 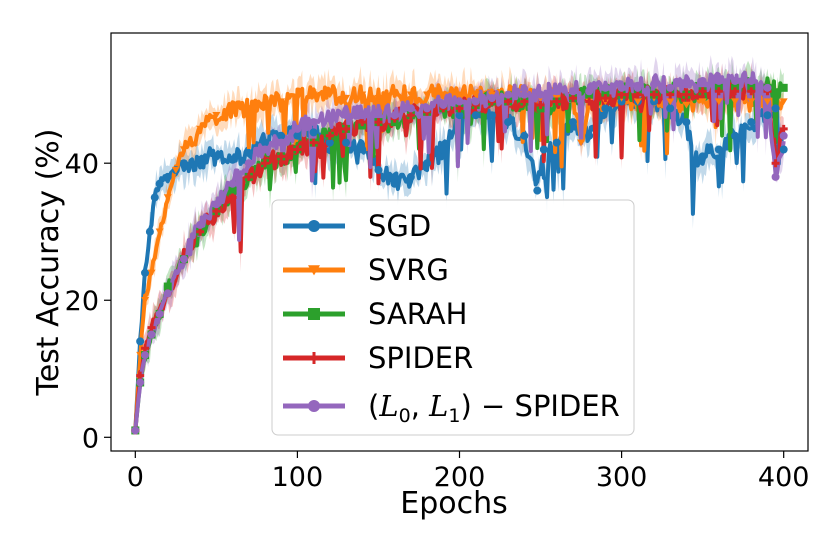 I want to click on legend-subscript: 1, so click(x=454, y=416).